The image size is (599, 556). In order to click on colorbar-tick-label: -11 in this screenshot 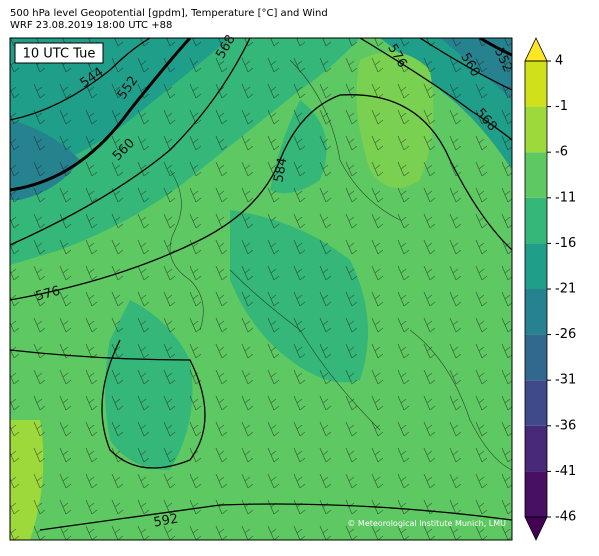, I will do `click(565, 197)`.